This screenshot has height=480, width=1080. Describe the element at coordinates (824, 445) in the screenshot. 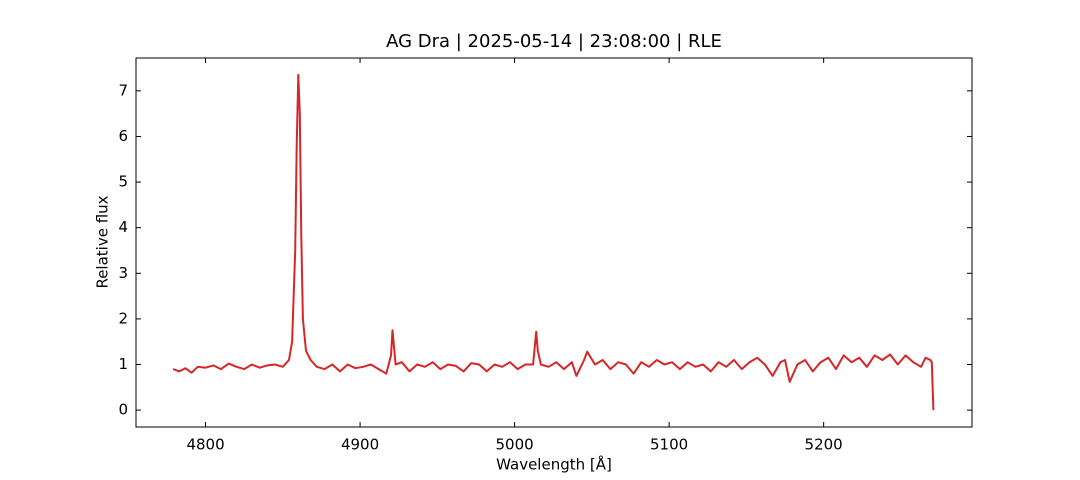

I see `x-tick-label: 5200` at that location.